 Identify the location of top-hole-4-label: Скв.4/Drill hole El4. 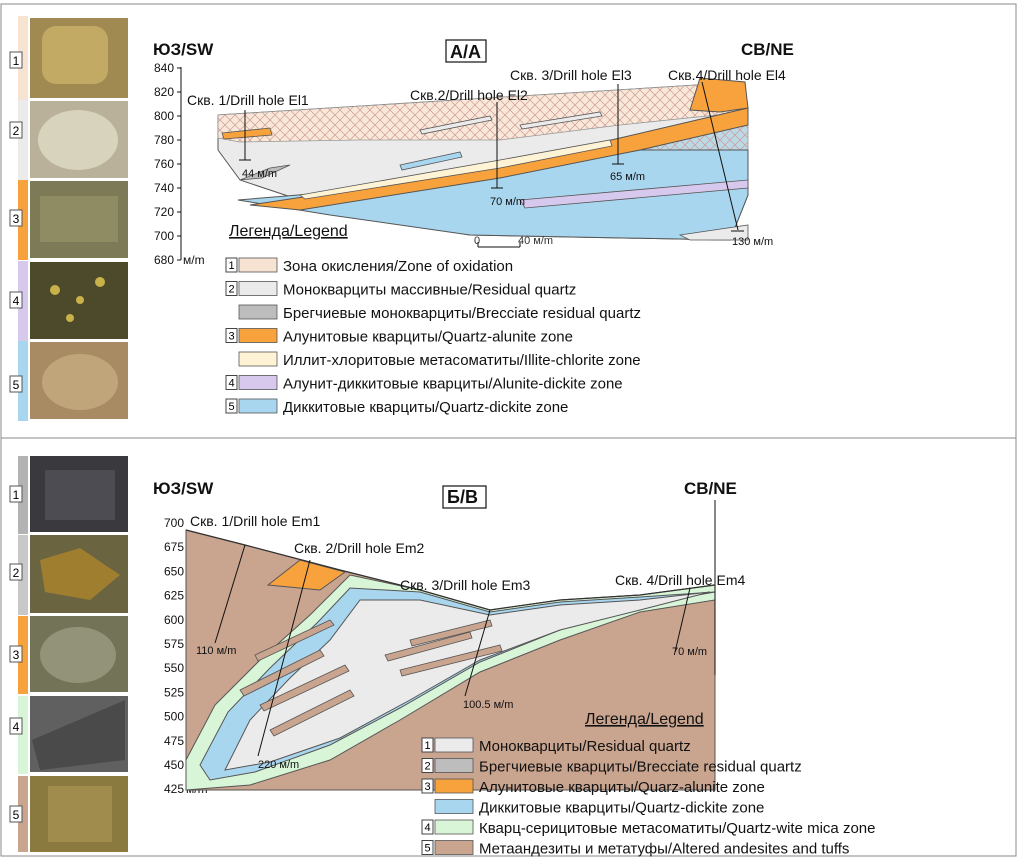
(727, 75).